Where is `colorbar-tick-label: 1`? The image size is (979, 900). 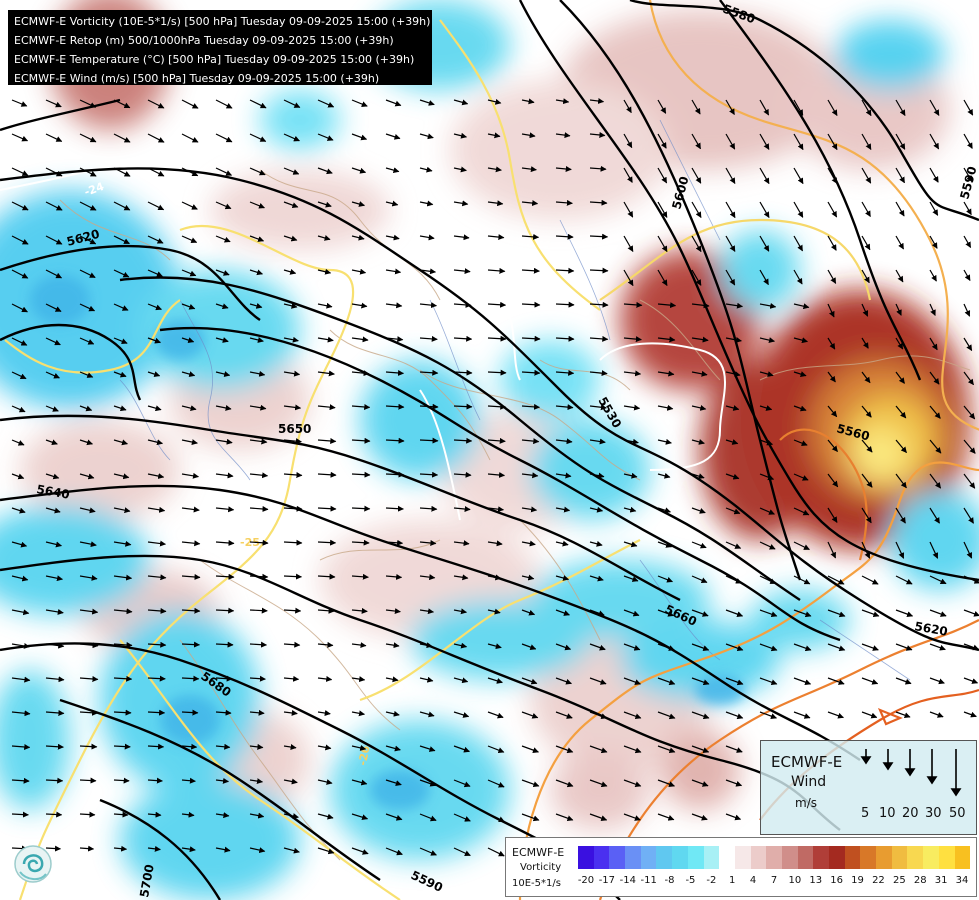 colorbar-tick-label: 1 is located at coordinates (732, 880).